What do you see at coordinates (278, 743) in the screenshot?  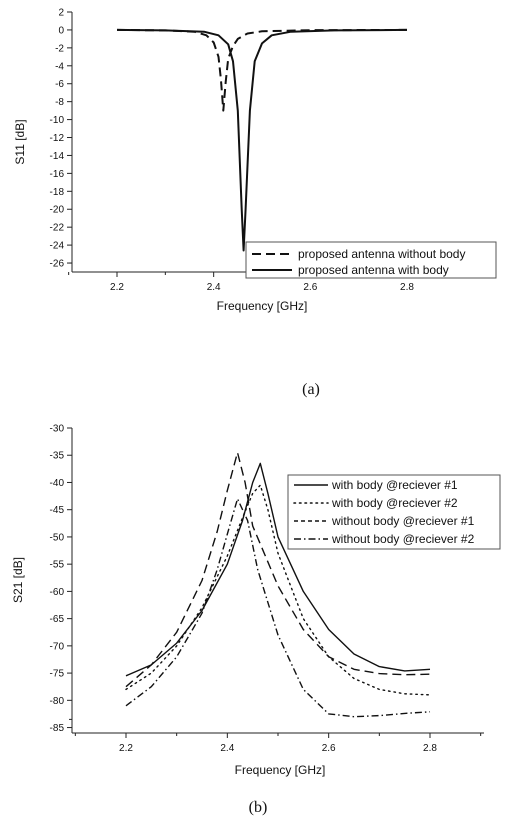 I see `x-ticks: 2.2 2.4 2.6 2.8` at bounding box center [278, 743].